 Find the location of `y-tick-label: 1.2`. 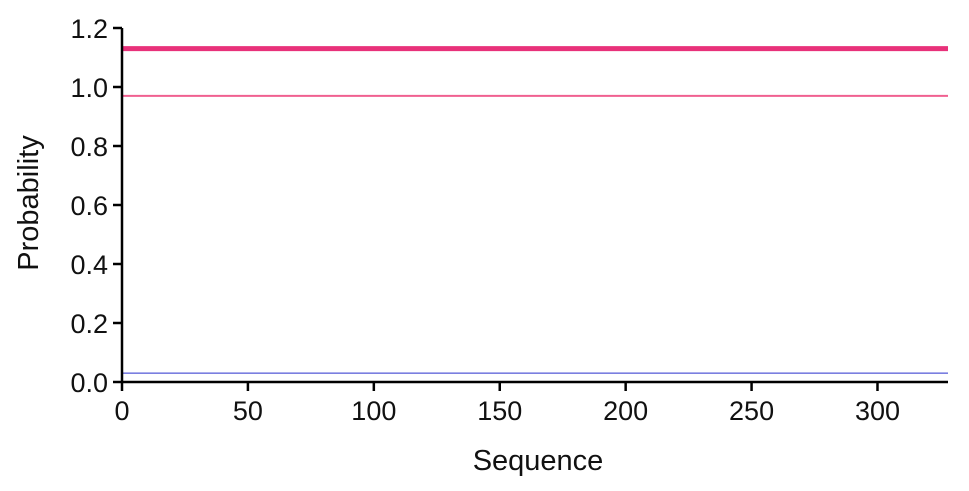

y-tick-label: 1.2 is located at coordinates (89, 29).